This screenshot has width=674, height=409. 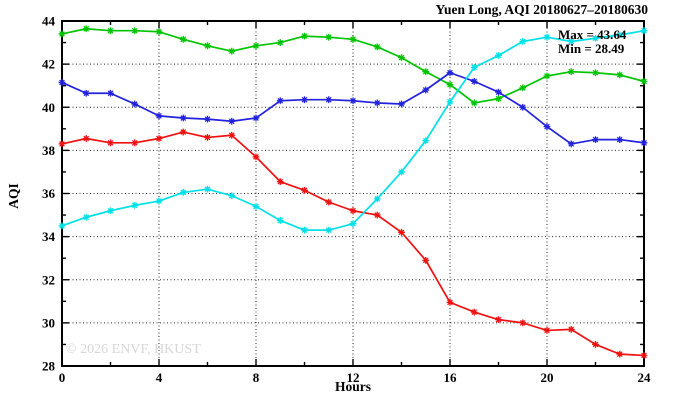 What do you see at coordinates (451, 377) in the screenshot?
I see `x-tick-label: 16` at bounding box center [451, 377].